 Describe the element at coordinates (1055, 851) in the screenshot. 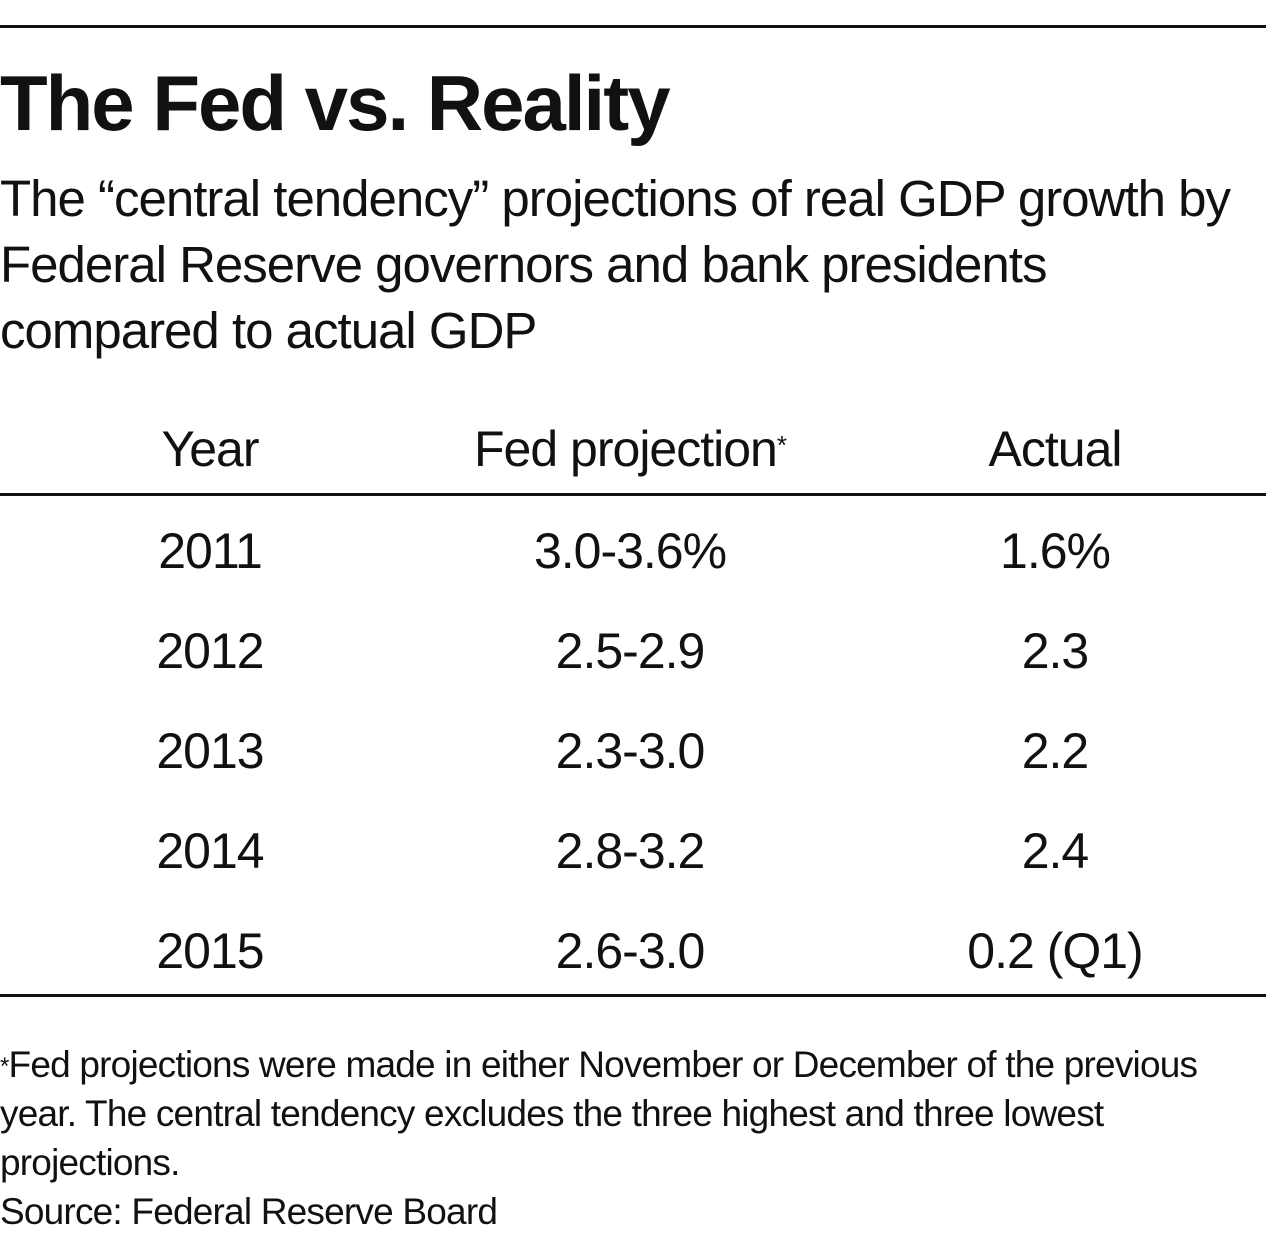

I see `cell-actual: 2.4` at that location.